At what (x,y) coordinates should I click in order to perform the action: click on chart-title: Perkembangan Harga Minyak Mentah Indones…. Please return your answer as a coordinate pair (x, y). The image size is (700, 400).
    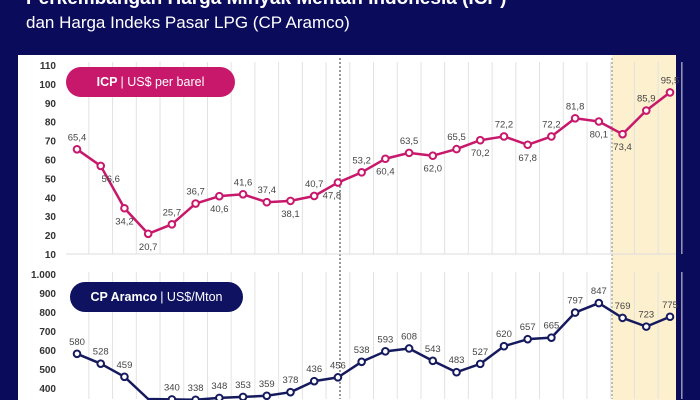
    Looking at the image, I should click on (266, 5).